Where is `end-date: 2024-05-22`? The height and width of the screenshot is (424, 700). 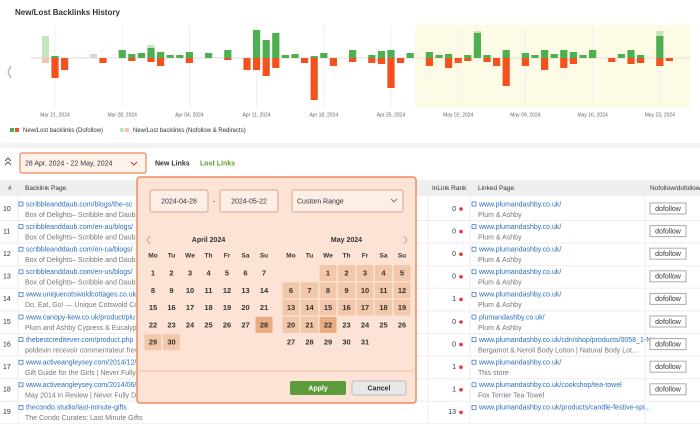
end-date: 2024-05-22 is located at coordinates (249, 201).